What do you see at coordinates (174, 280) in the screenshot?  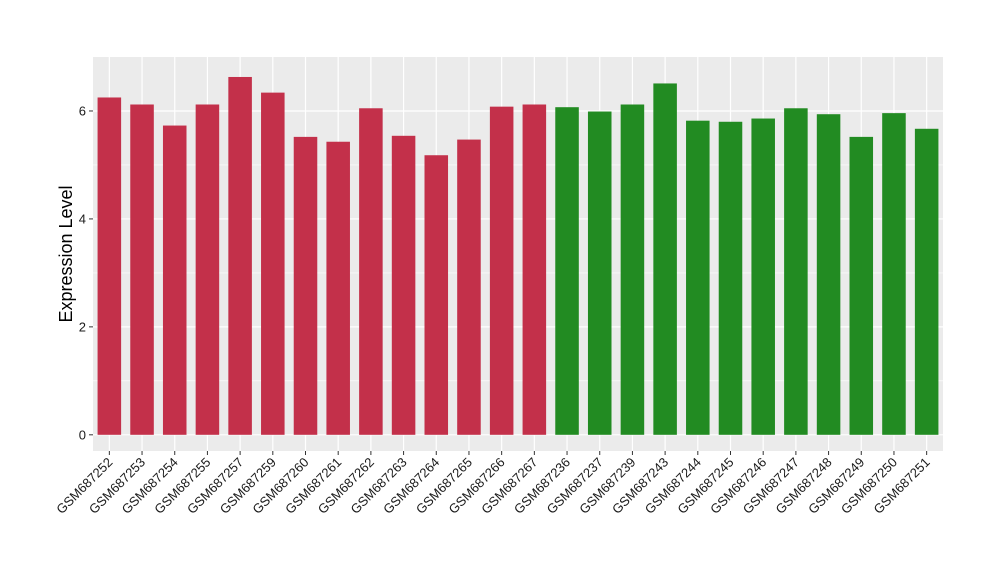 I see `bar-GSM687254` at bounding box center [174, 280].